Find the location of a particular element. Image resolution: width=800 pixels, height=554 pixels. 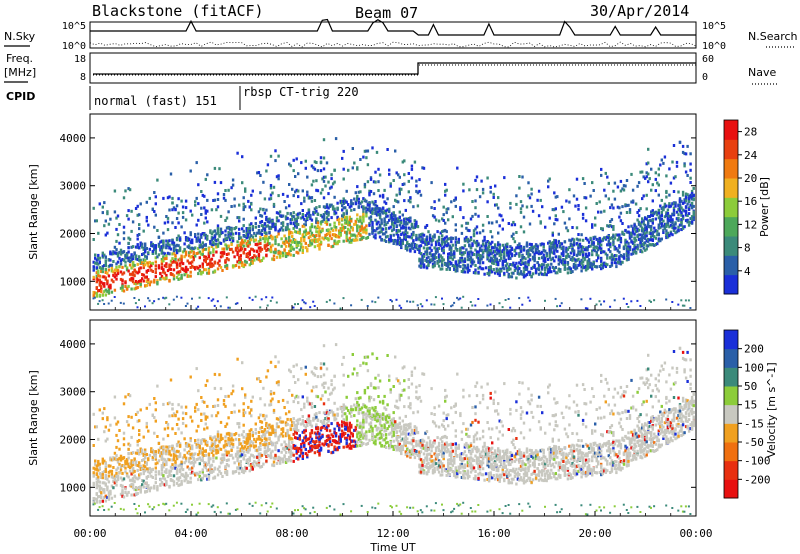

freq-panel: 18 8 60 0 Freq. [MHz] Nave is located at coordinates (391, 68).